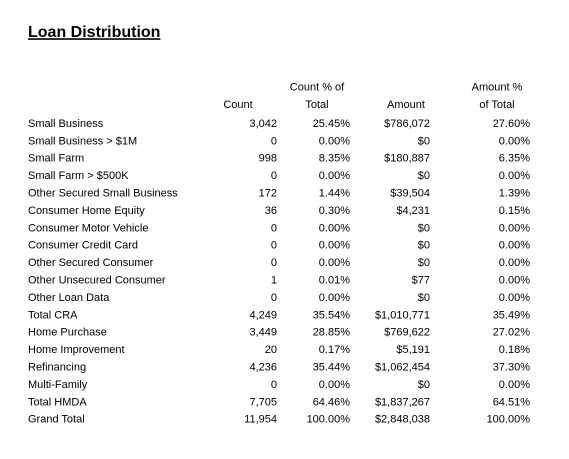 This screenshot has width=569, height=459. What do you see at coordinates (57, 402) in the screenshot?
I see `row-label: Total HMDA` at bounding box center [57, 402].